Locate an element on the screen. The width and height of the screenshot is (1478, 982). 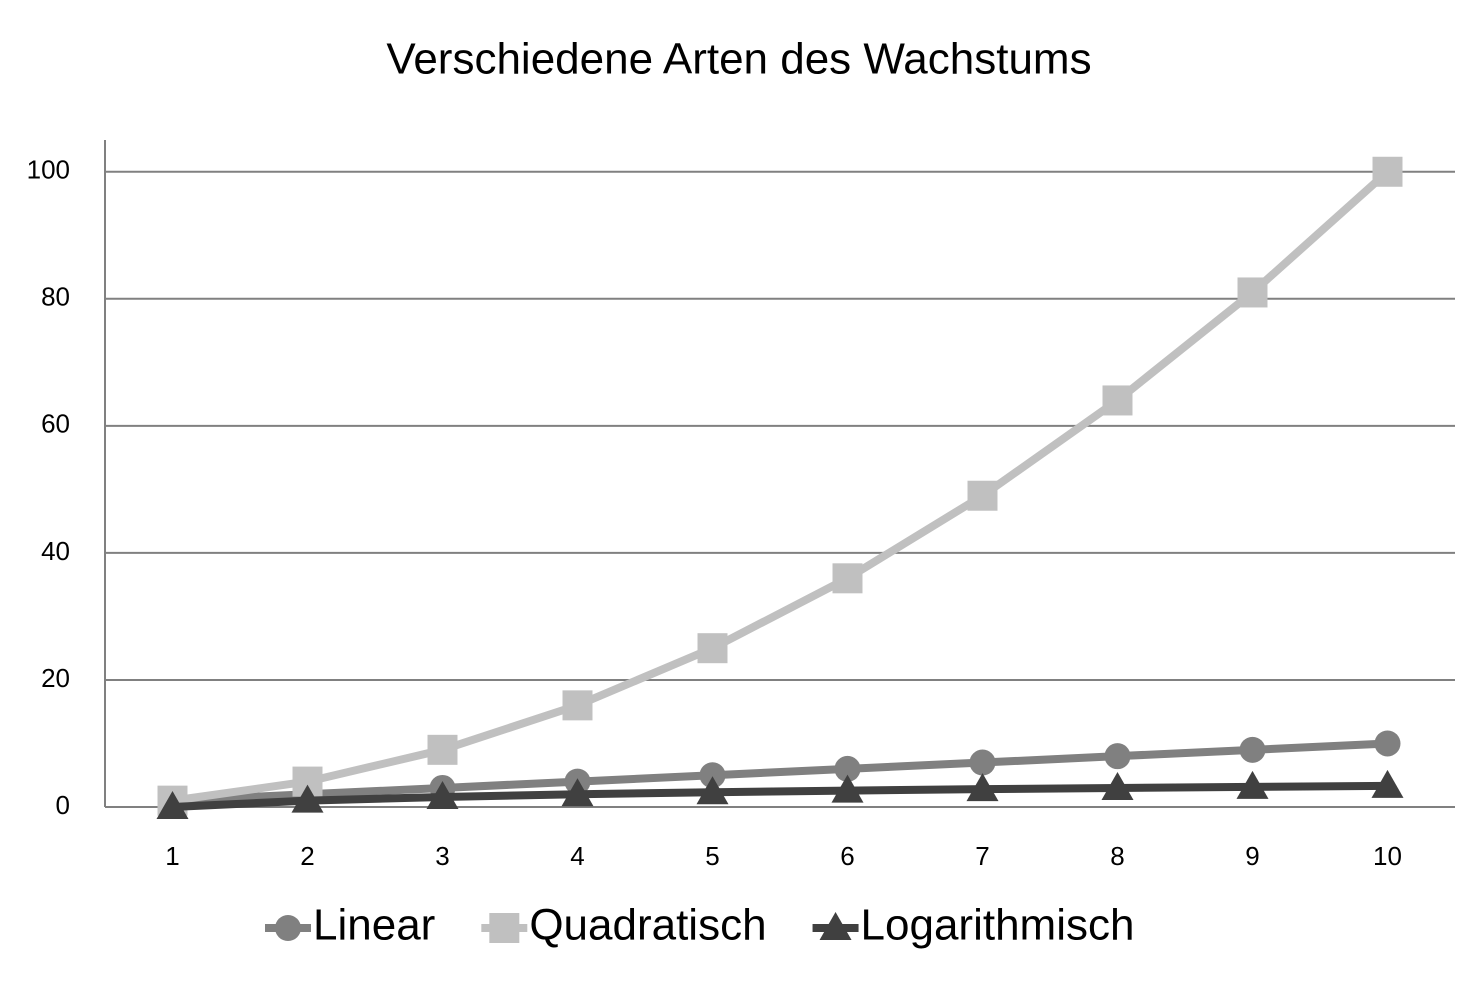
x-tick-label: 4 is located at coordinates (577, 856).